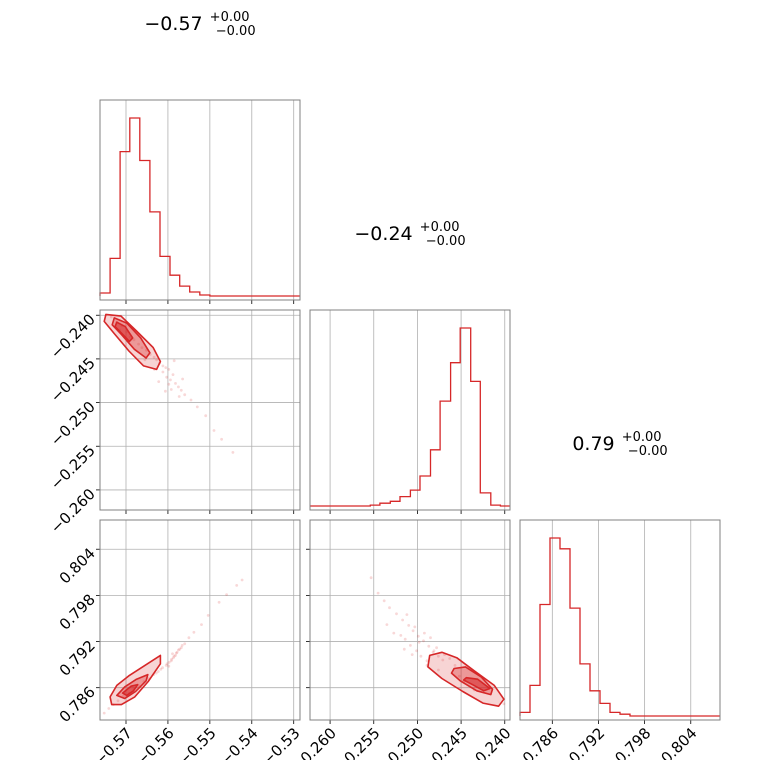  Describe the element at coordinates (73, 424) in the screenshot. I see `y-tick-label: −0.250` at that location.